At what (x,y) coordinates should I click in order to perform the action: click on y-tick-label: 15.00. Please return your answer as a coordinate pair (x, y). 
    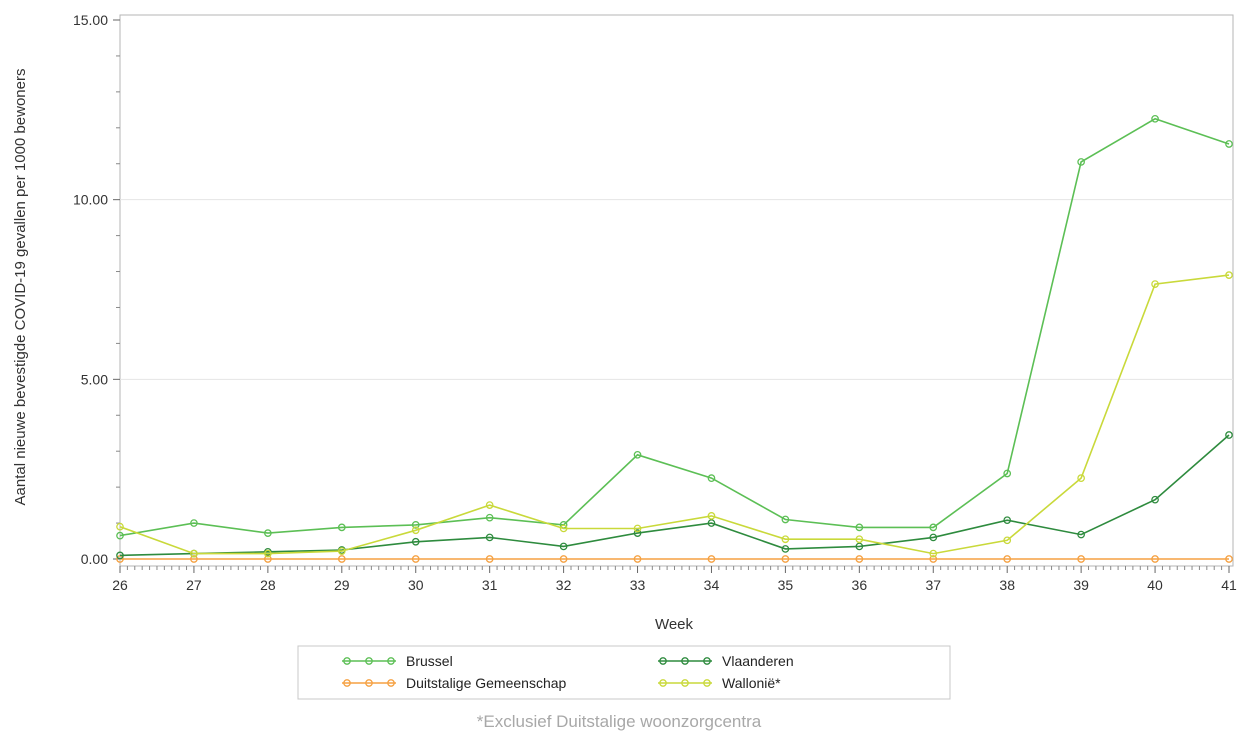
    Looking at the image, I should click on (90, 20).